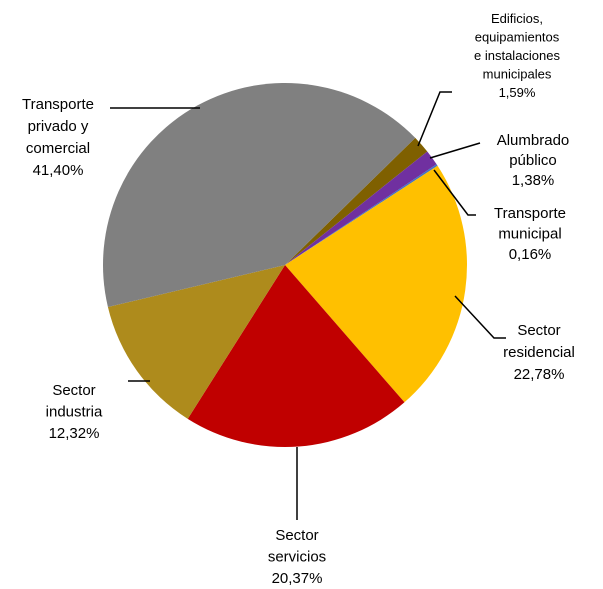 This screenshot has height=589, width=603. What do you see at coordinates (539, 374) in the screenshot?
I see `value-label: 22,78%` at bounding box center [539, 374].